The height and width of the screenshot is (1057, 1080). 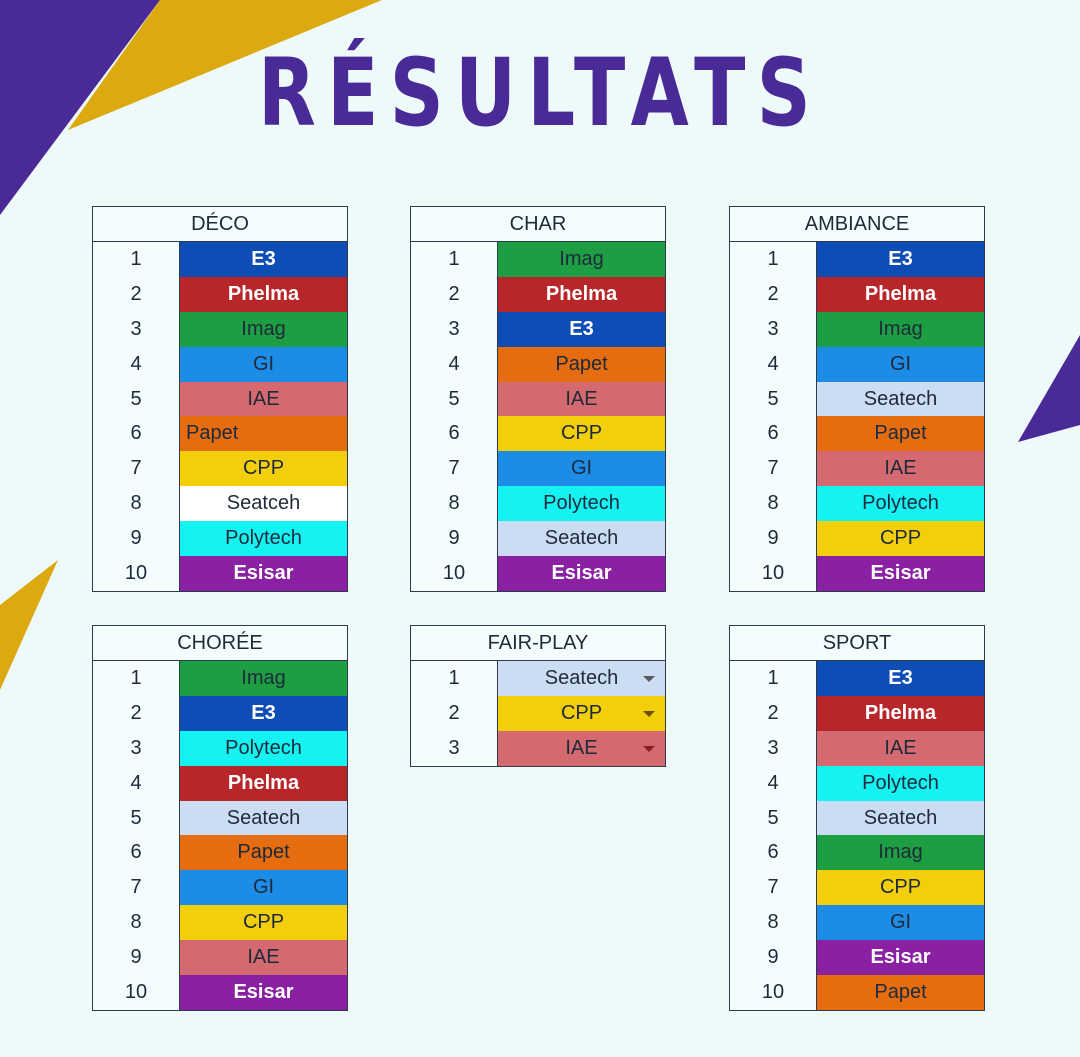 I want to click on team-name: Seatceh, so click(x=263, y=503).